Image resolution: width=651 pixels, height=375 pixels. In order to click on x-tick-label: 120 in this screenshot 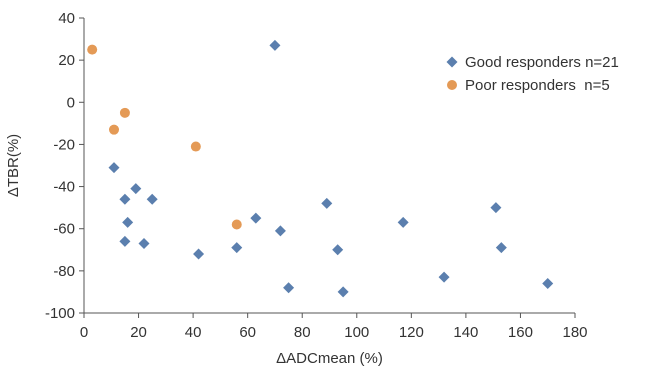, I will do `click(411, 332)`.